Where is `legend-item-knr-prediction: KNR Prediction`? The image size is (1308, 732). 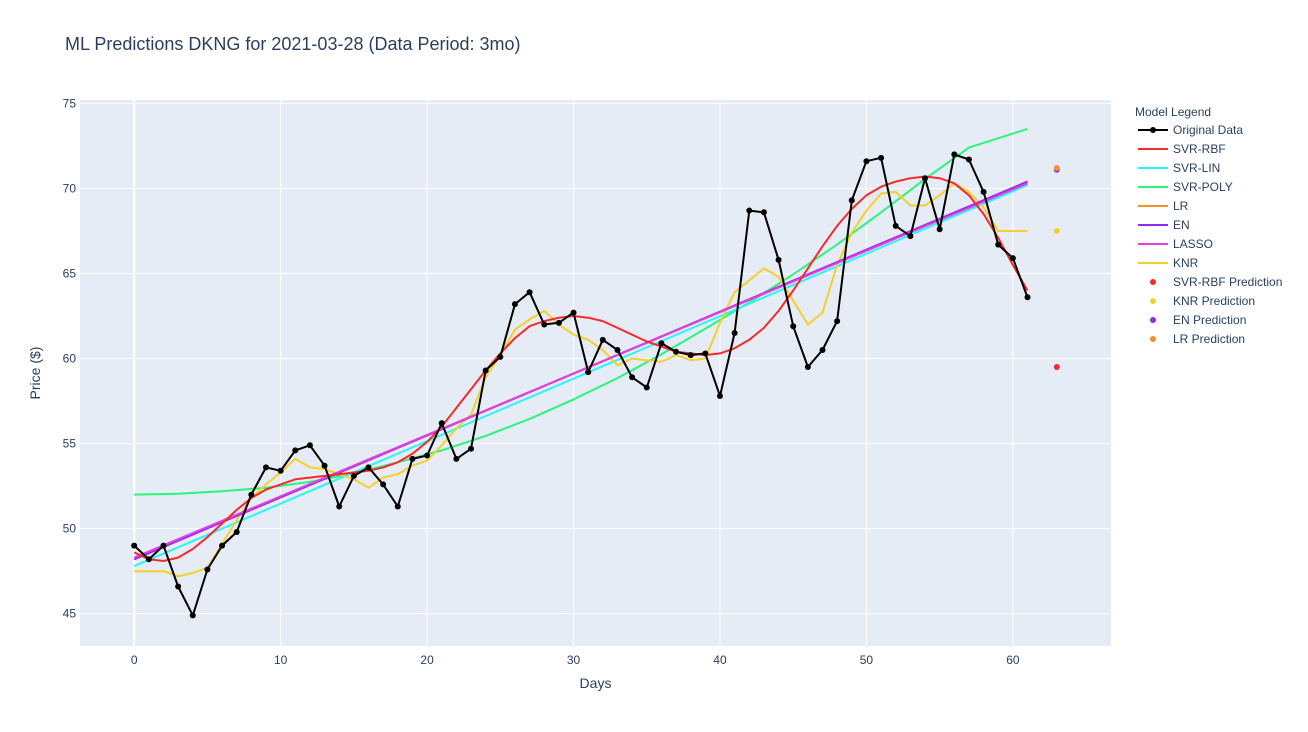
legend-item-knr-prediction: KNR Prediction is located at coordinates (1202, 301).